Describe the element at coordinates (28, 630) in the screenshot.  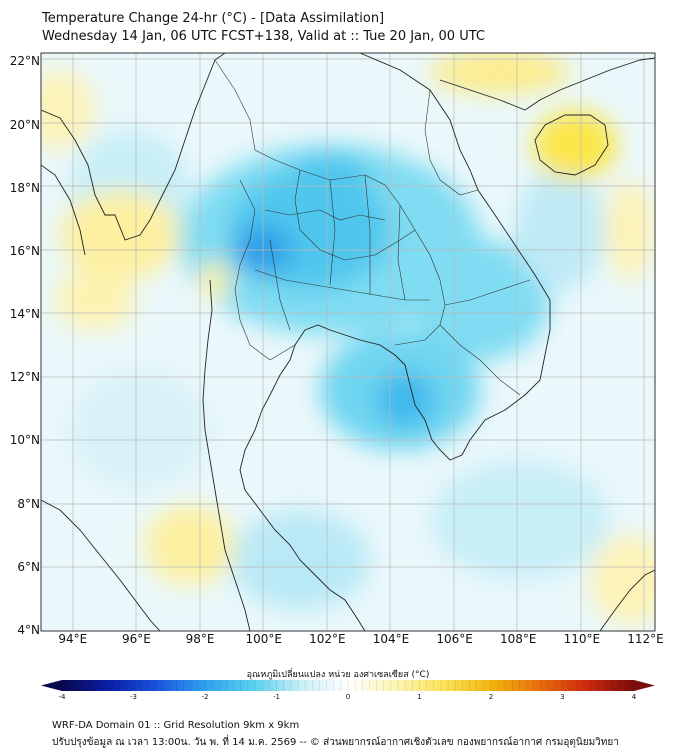
I see `lat-tick-label: 4°N` at that location.